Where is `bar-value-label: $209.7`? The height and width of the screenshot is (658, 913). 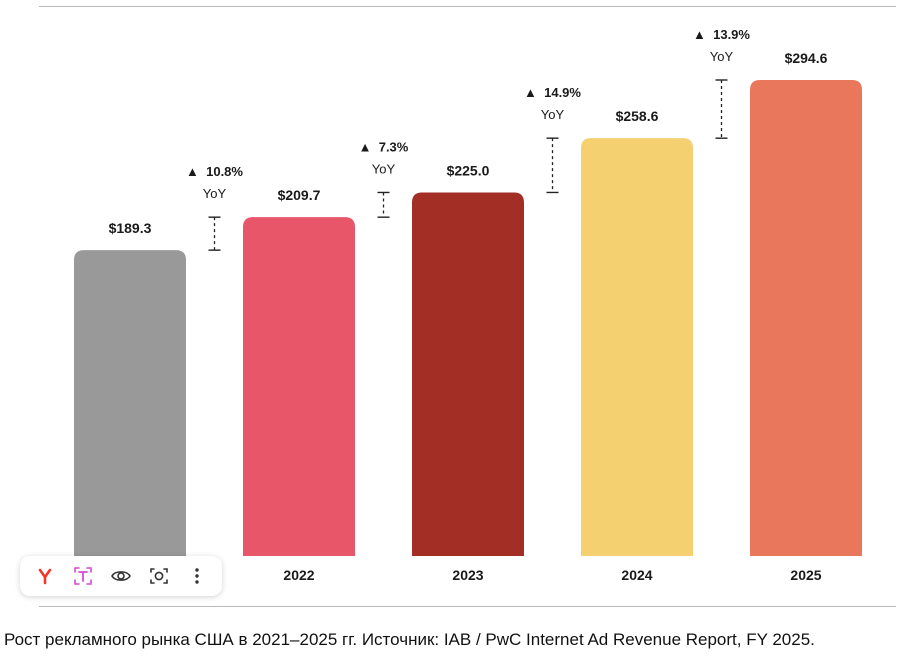 bar-value-label: $209.7 is located at coordinates (299, 195).